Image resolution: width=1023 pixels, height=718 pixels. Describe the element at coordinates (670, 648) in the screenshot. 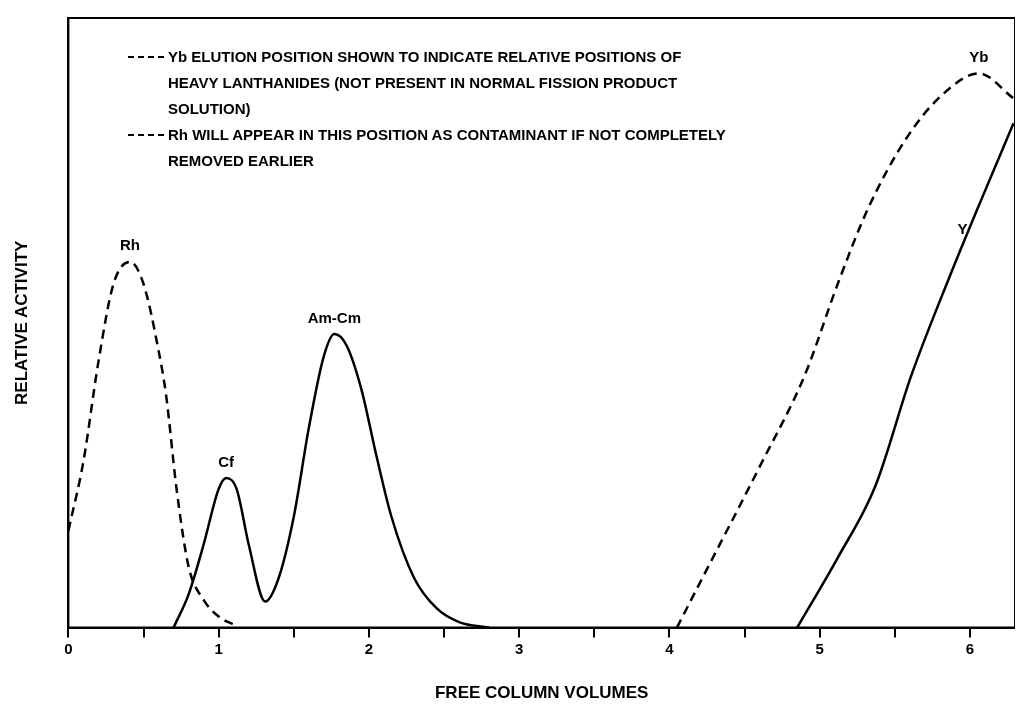

I see `x-tick-label: 4` at that location.